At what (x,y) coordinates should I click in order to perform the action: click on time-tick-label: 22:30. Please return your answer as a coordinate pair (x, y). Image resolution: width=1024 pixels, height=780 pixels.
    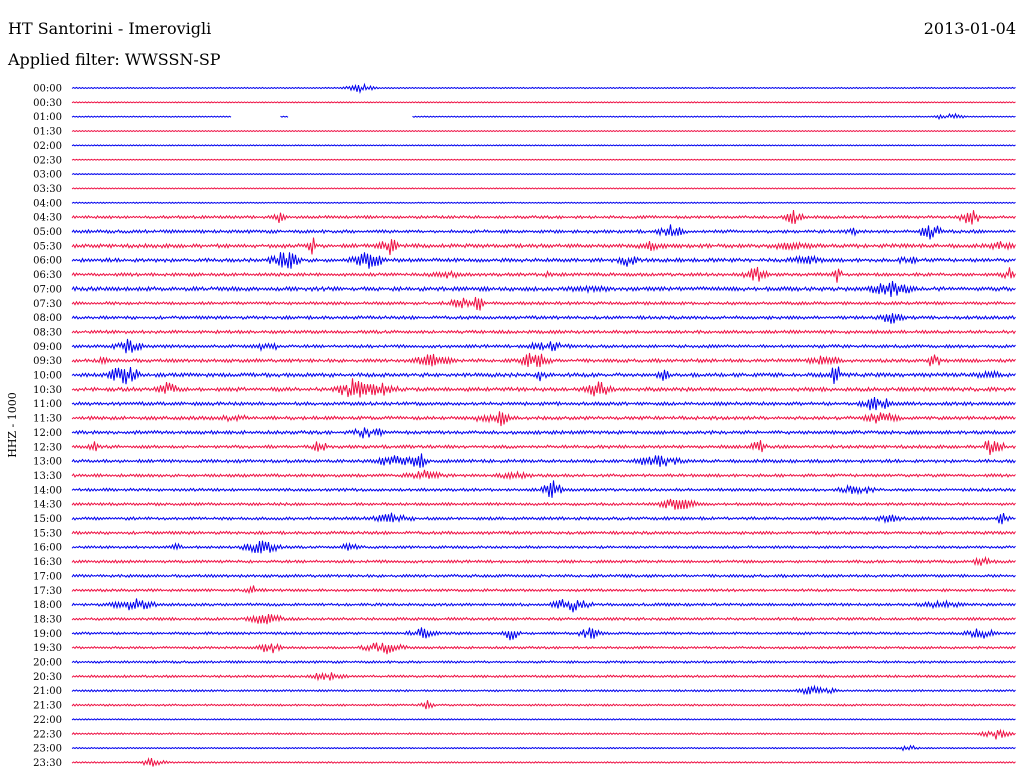
    Looking at the image, I should click on (47, 734).